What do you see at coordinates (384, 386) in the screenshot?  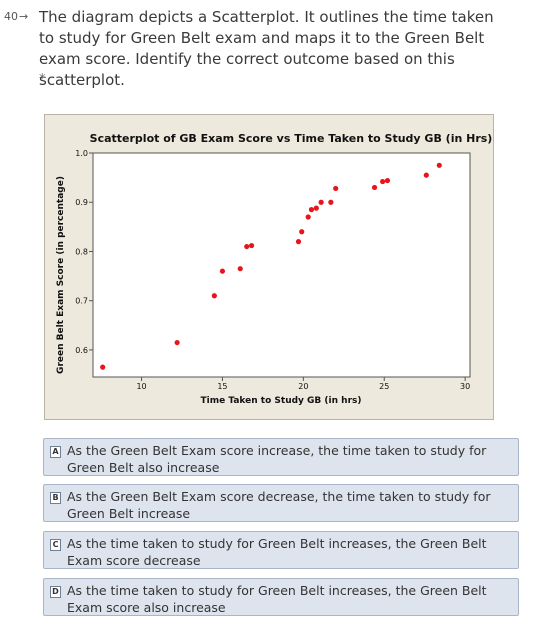 I see `x-tick-label: 25` at bounding box center [384, 386].